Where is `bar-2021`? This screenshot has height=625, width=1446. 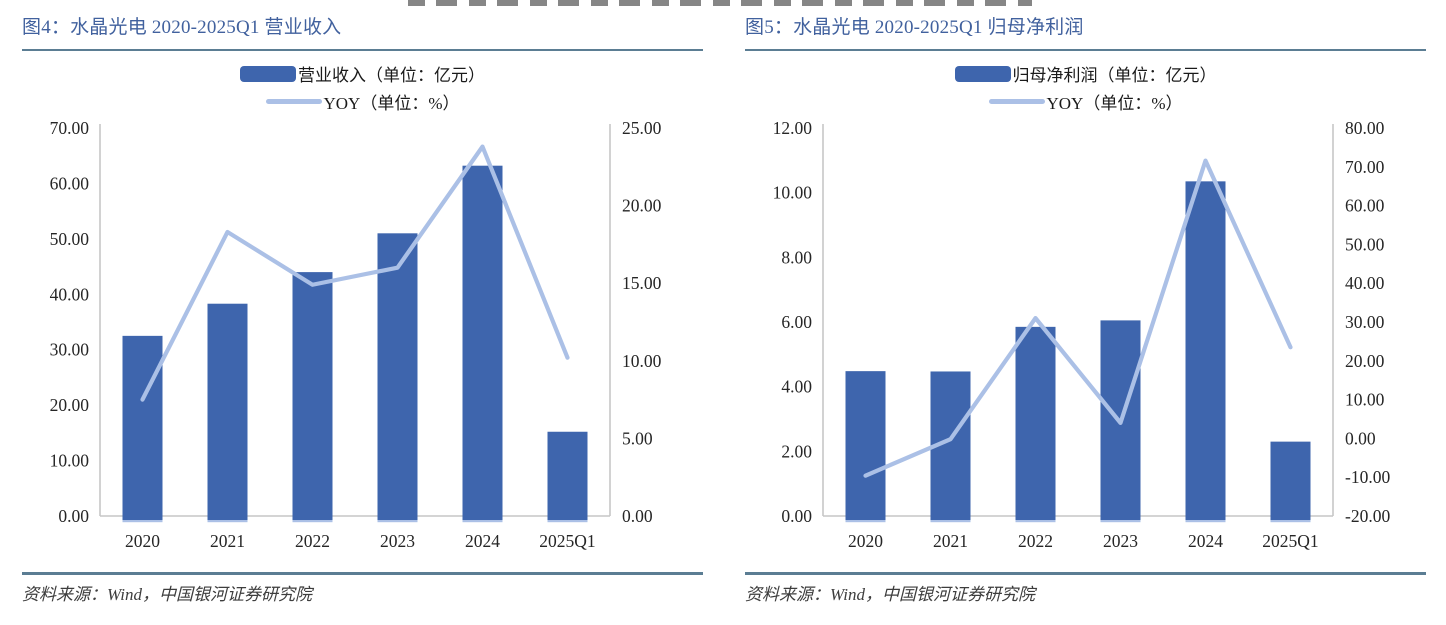 bar-2021 is located at coordinates (227, 411).